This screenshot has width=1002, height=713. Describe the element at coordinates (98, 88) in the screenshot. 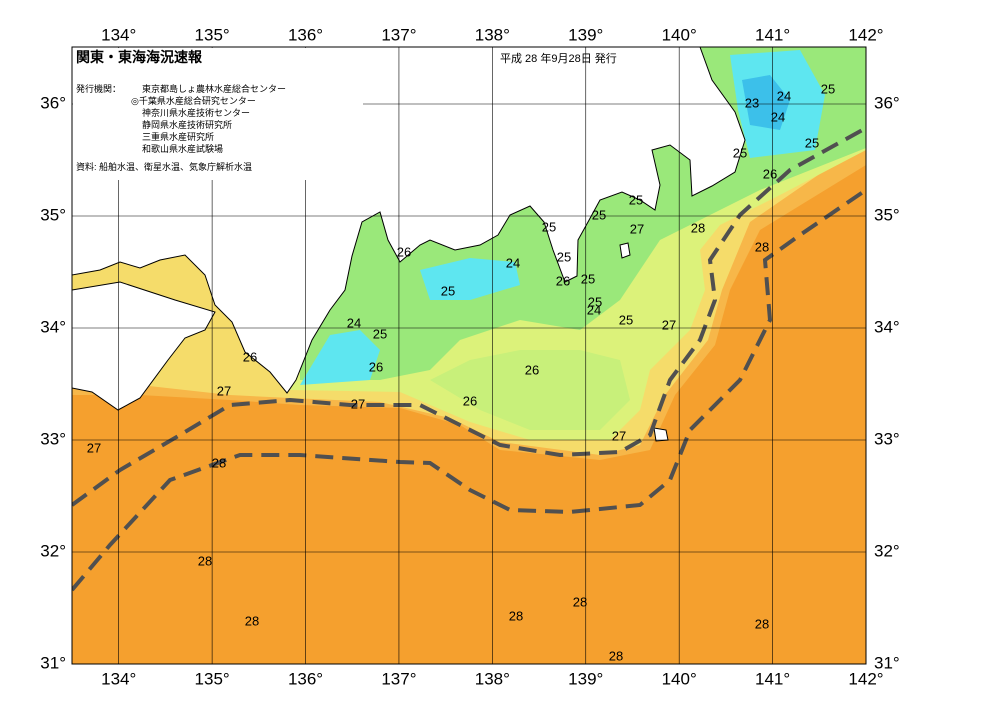

I see `issuer-label: 発行機関：` at that location.